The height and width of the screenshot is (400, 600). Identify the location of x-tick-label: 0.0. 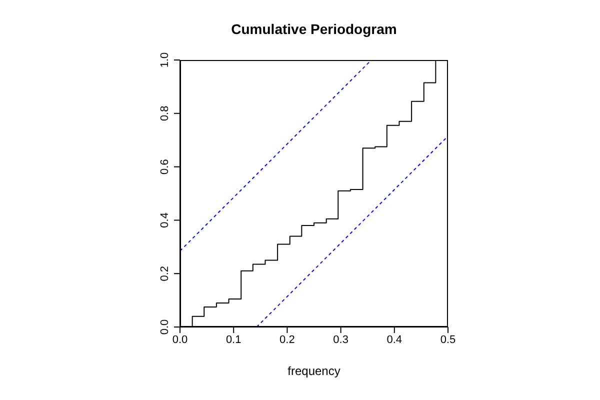
(180, 340).